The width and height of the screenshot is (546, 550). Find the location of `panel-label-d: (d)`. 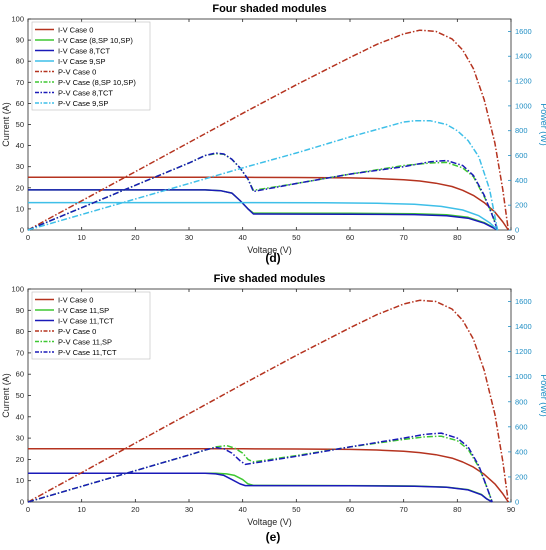

panel-label-d: (d) is located at coordinates (272, 258).